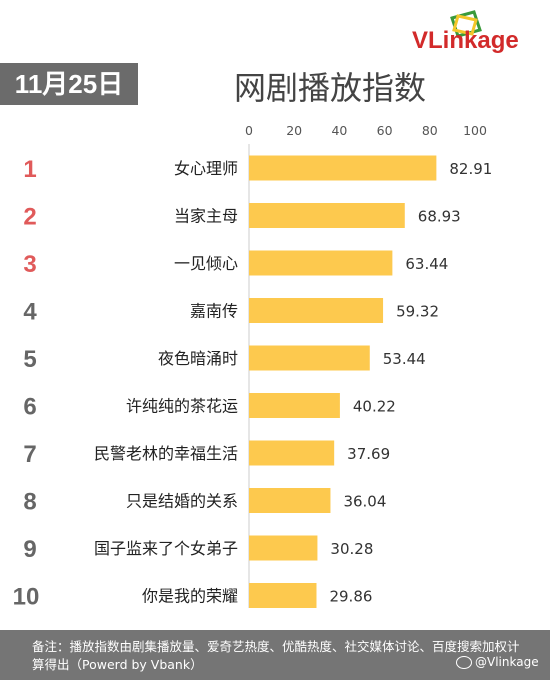 This screenshot has width=550, height=680. Describe the element at coordinates (29, 549) in the screenshot. I see `rank-number: 9` at that location.